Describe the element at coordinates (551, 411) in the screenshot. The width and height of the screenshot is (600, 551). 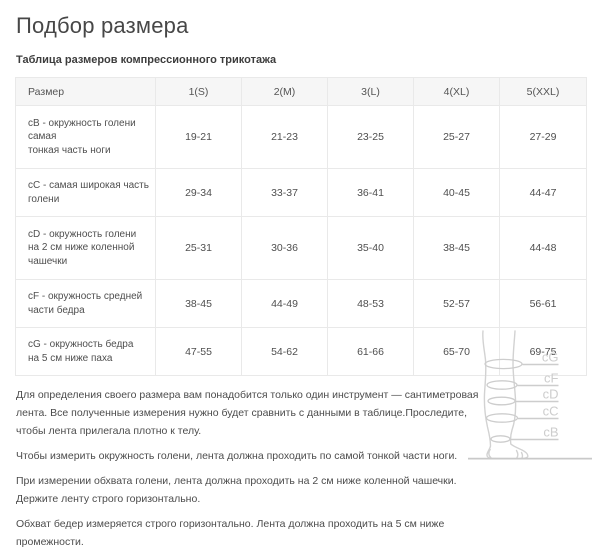
I see `diagram-label-cC: cC` at that location.